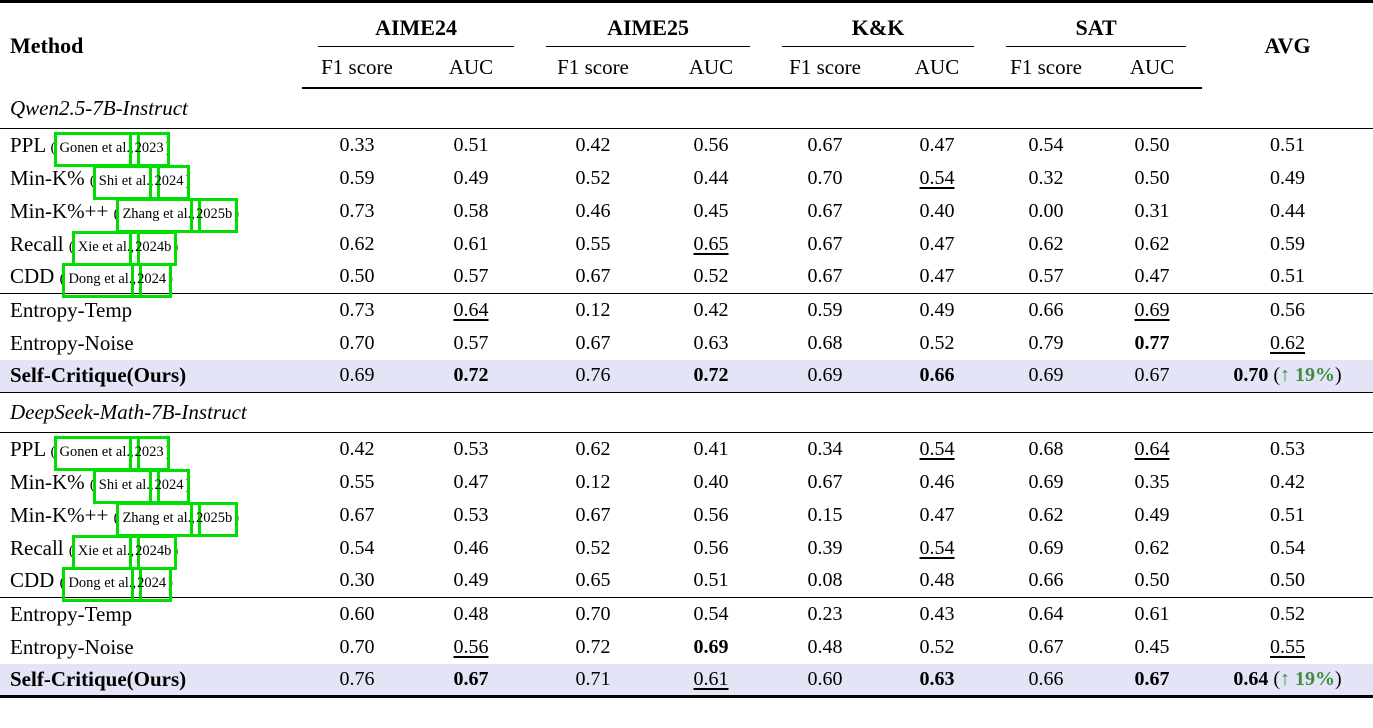  I want to click on column-subheader-auc-kk: AUC, so click(937, 68).